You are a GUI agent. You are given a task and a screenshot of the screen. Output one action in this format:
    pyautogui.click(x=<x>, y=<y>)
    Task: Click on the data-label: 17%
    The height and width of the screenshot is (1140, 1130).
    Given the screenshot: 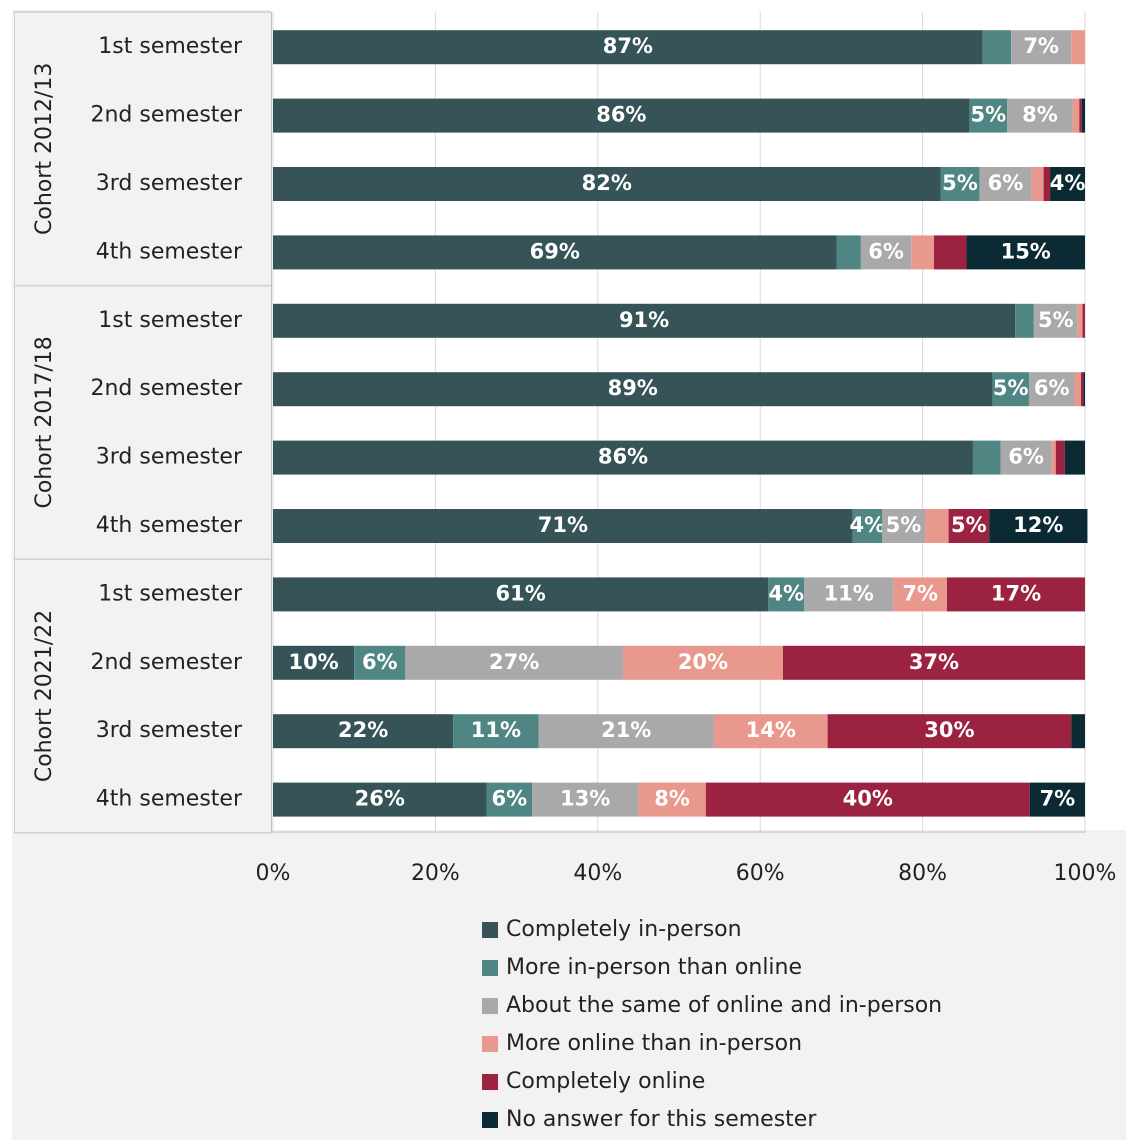 What is the action you would take?
    pyautogui.click(x=1016, y=593)
    